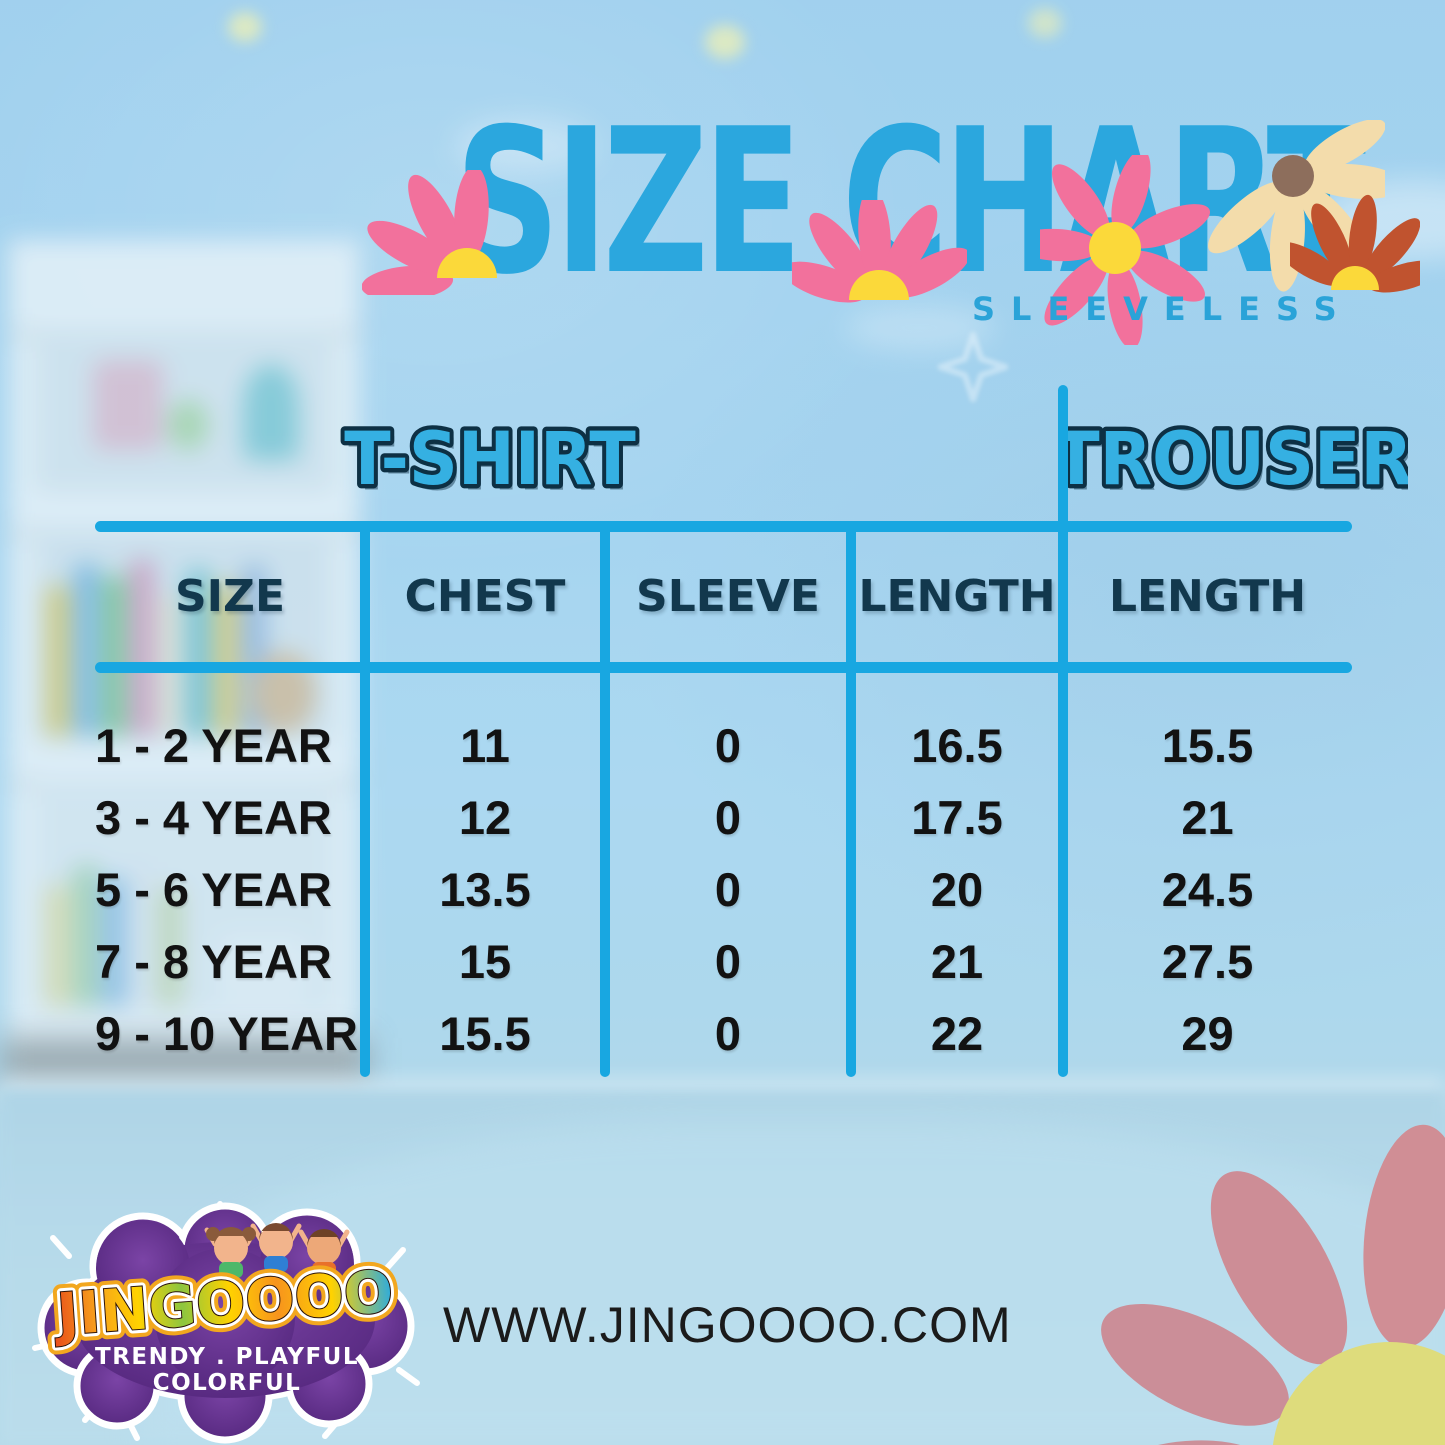 The width and height of the screenshot is (1445, 1445). I want to click on trouser-length-cell: 29, so click(1207, 1033).